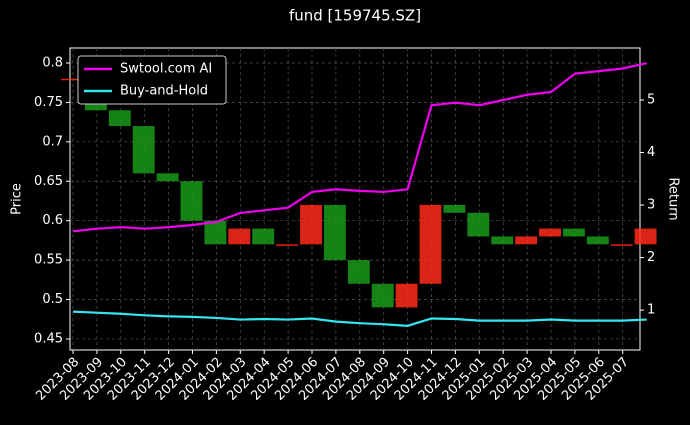 The height and width of the screenshot is (425, 690). Describe the element at coordinates (651, 257) in the screenshot. I see `y2-tick-label: 2` at that location.